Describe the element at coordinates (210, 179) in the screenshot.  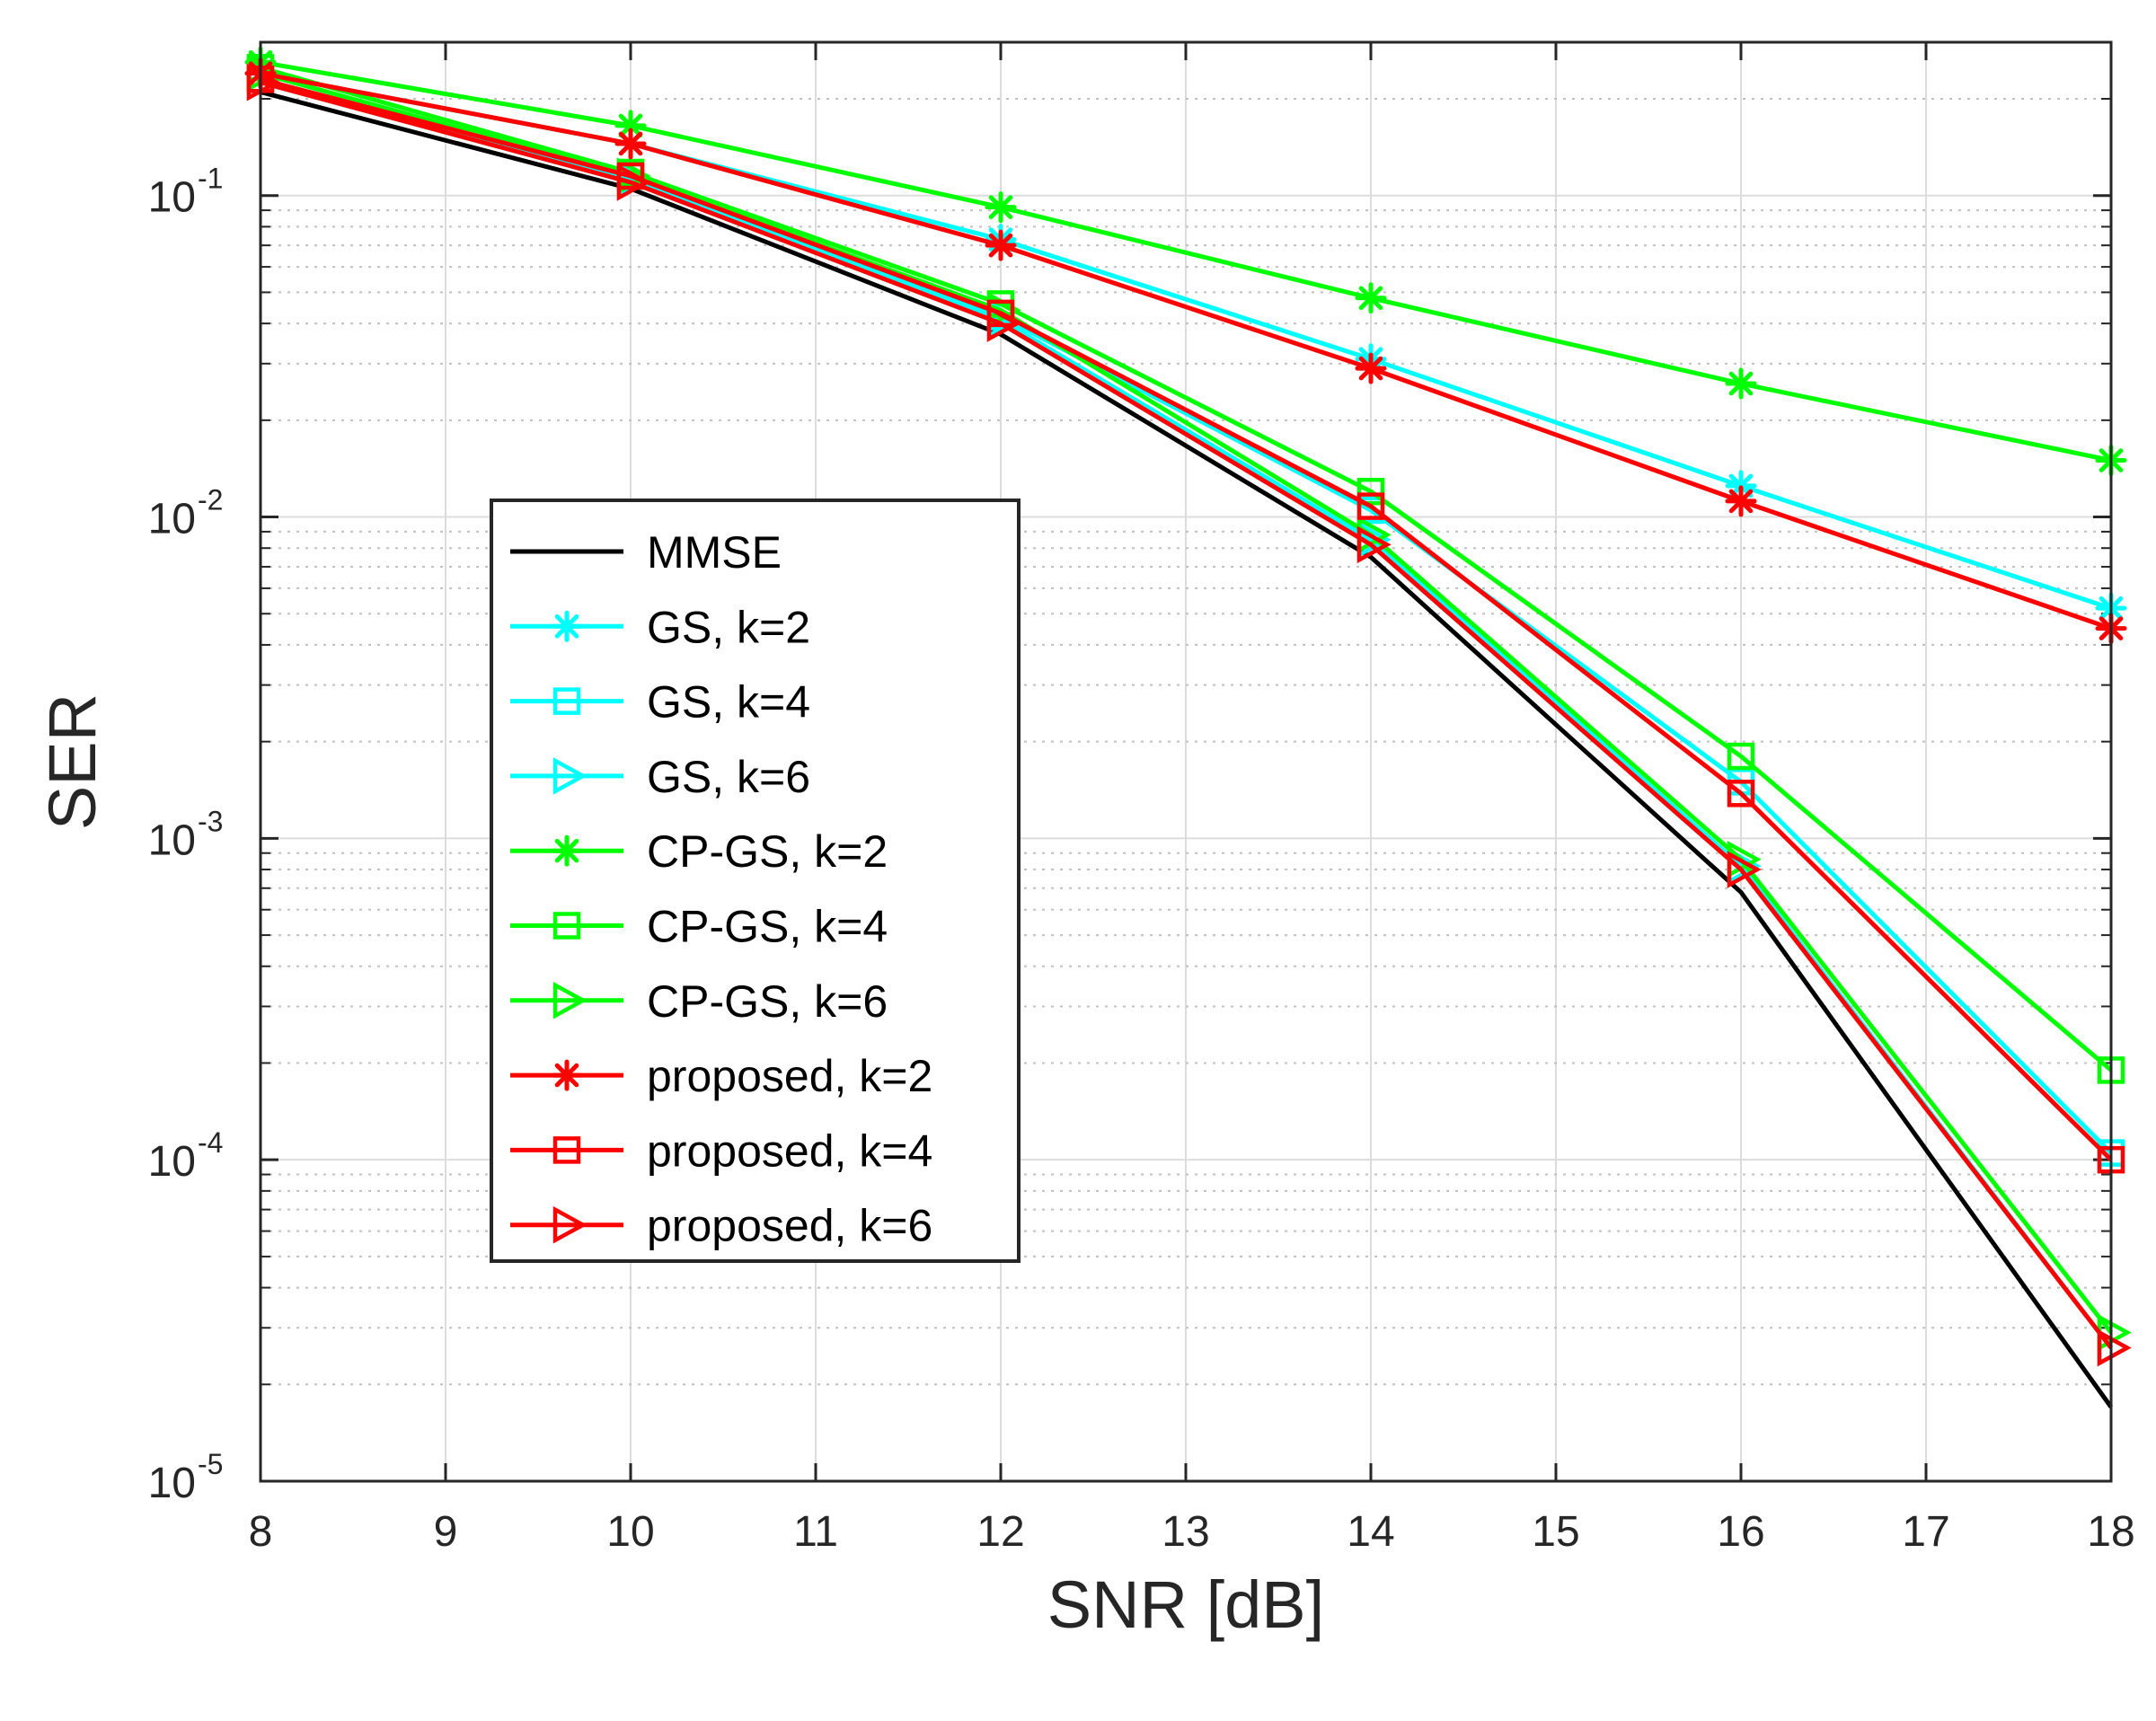
I see `y-tick-exponent: -1` at that location.